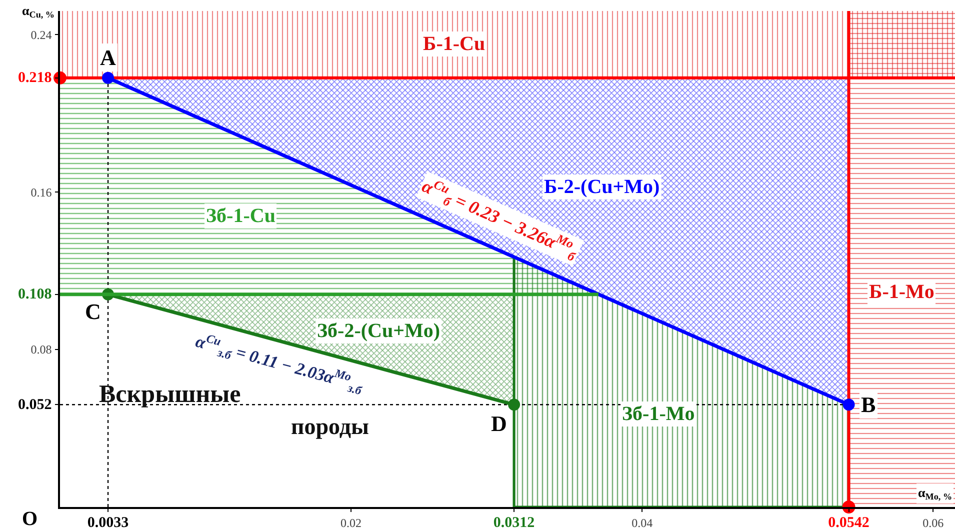  Describe the element at coordinates (35, 78) in the screenshot. I see `y-tick-label: 0.218` at that location.